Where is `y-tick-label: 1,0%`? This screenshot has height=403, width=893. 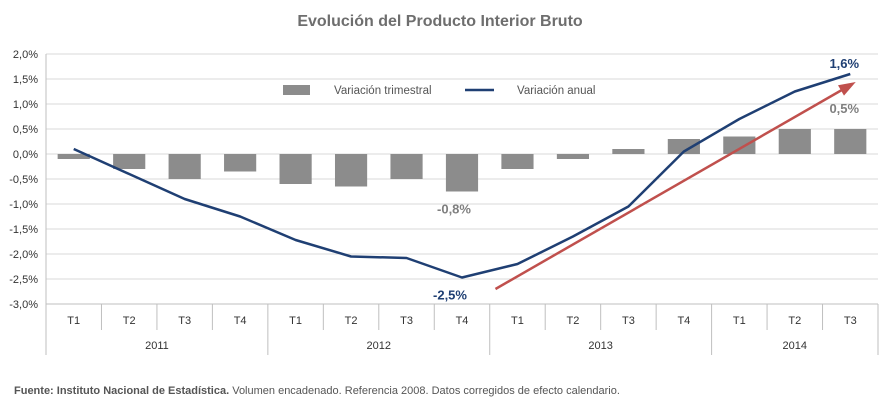
y-tick-label: 1,0% is located at coordinates (25, 105).